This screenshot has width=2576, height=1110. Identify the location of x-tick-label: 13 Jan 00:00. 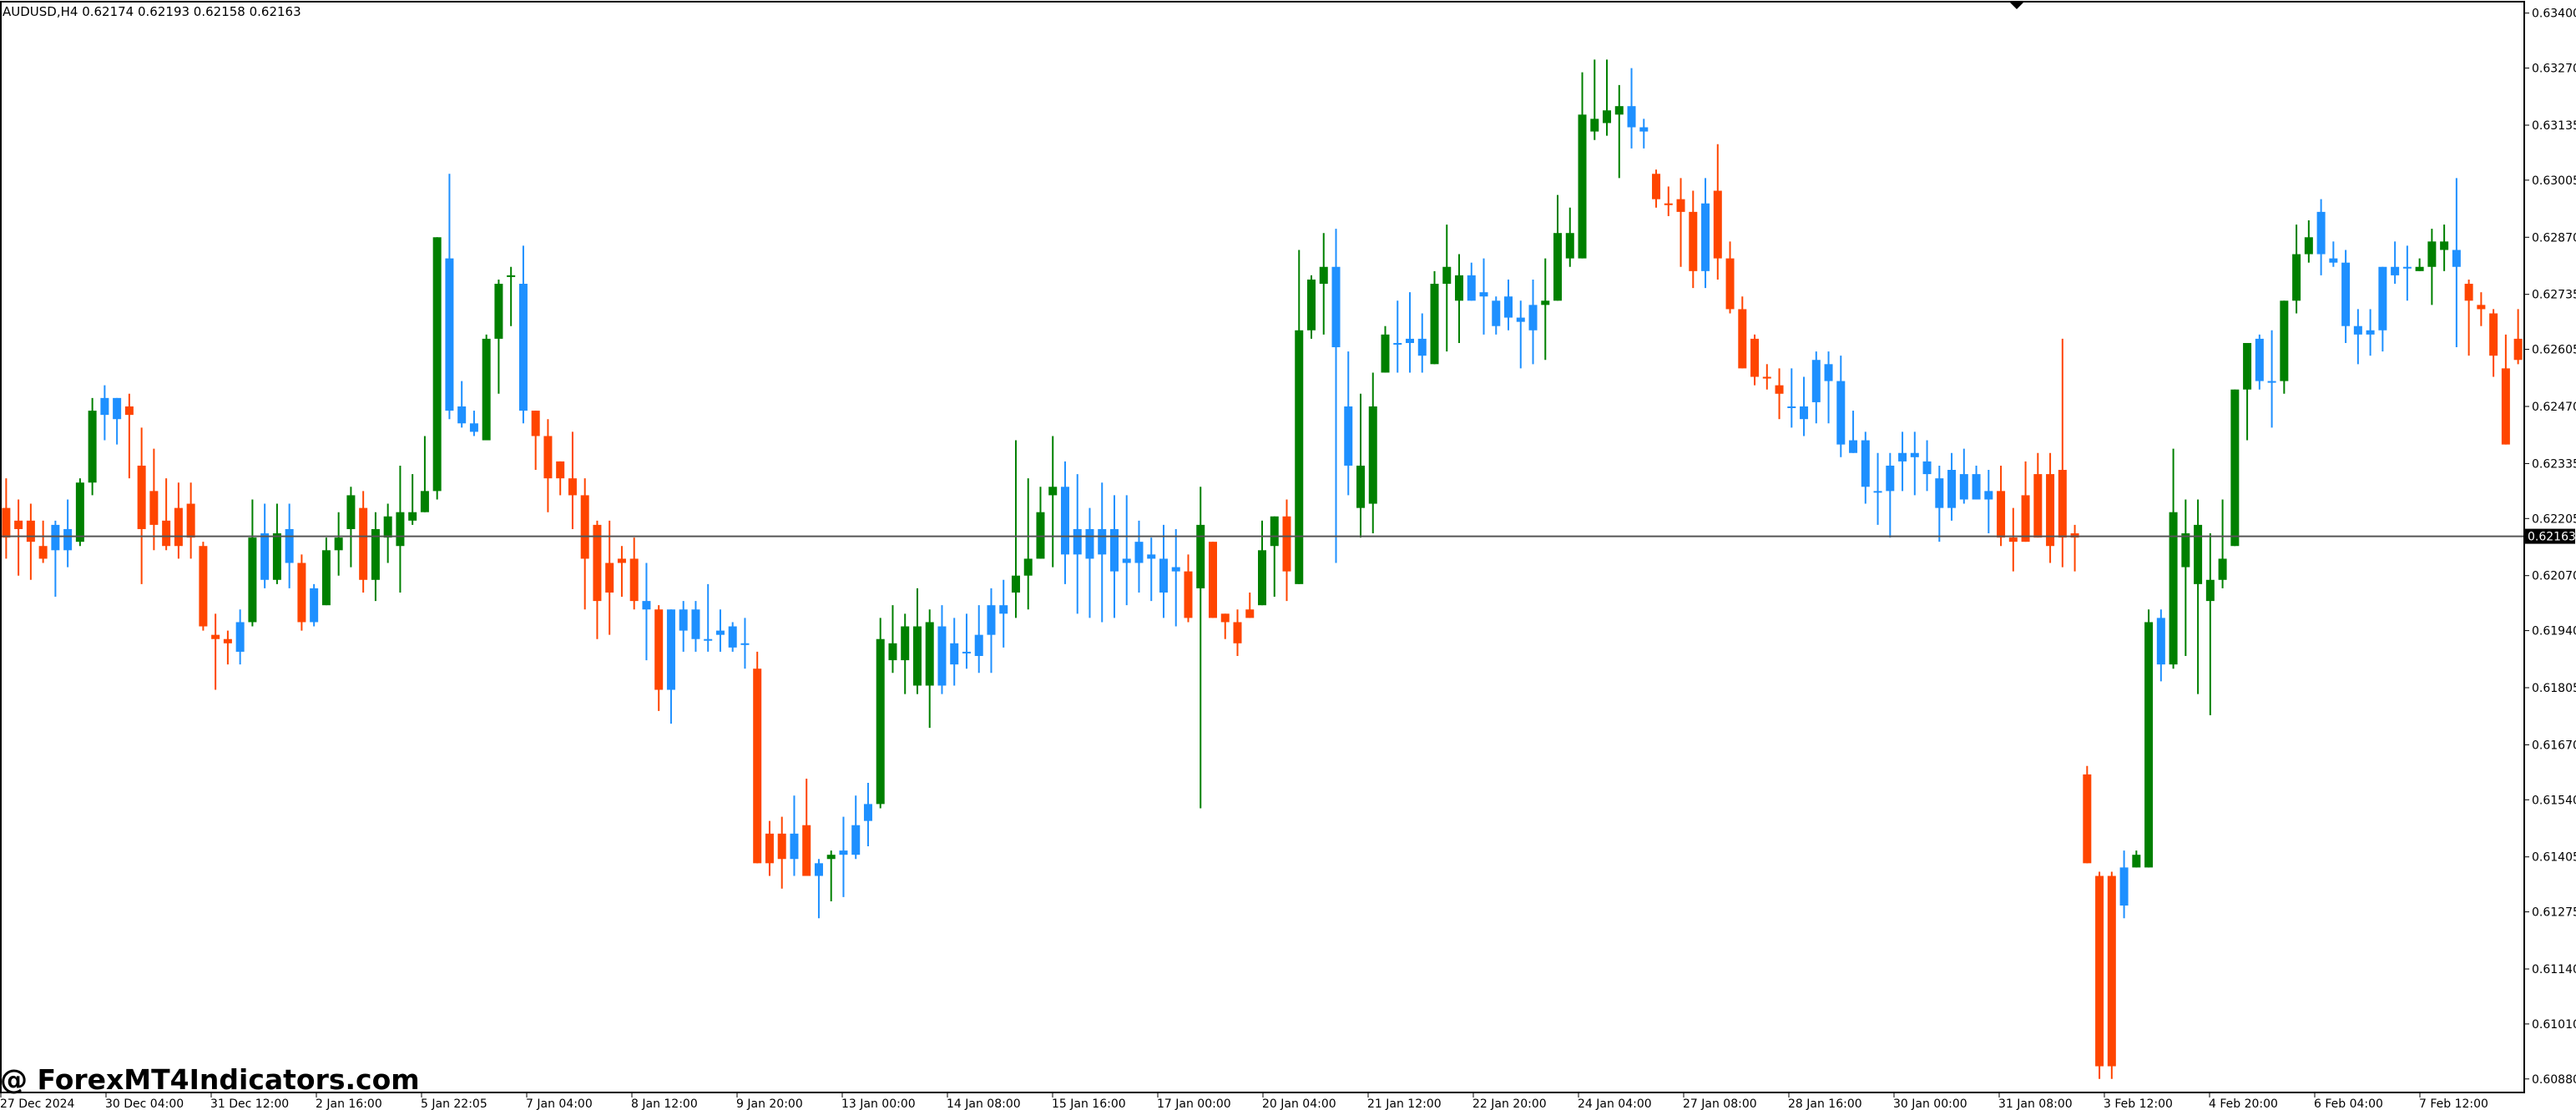
(878, 1103).